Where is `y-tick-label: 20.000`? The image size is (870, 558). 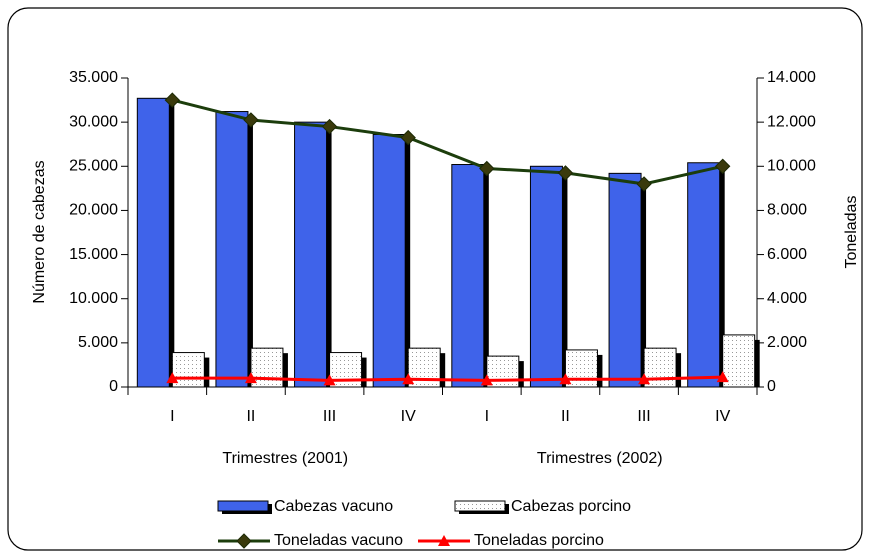 y-tick-label: 20.000 is located at coordinates (93, 210).